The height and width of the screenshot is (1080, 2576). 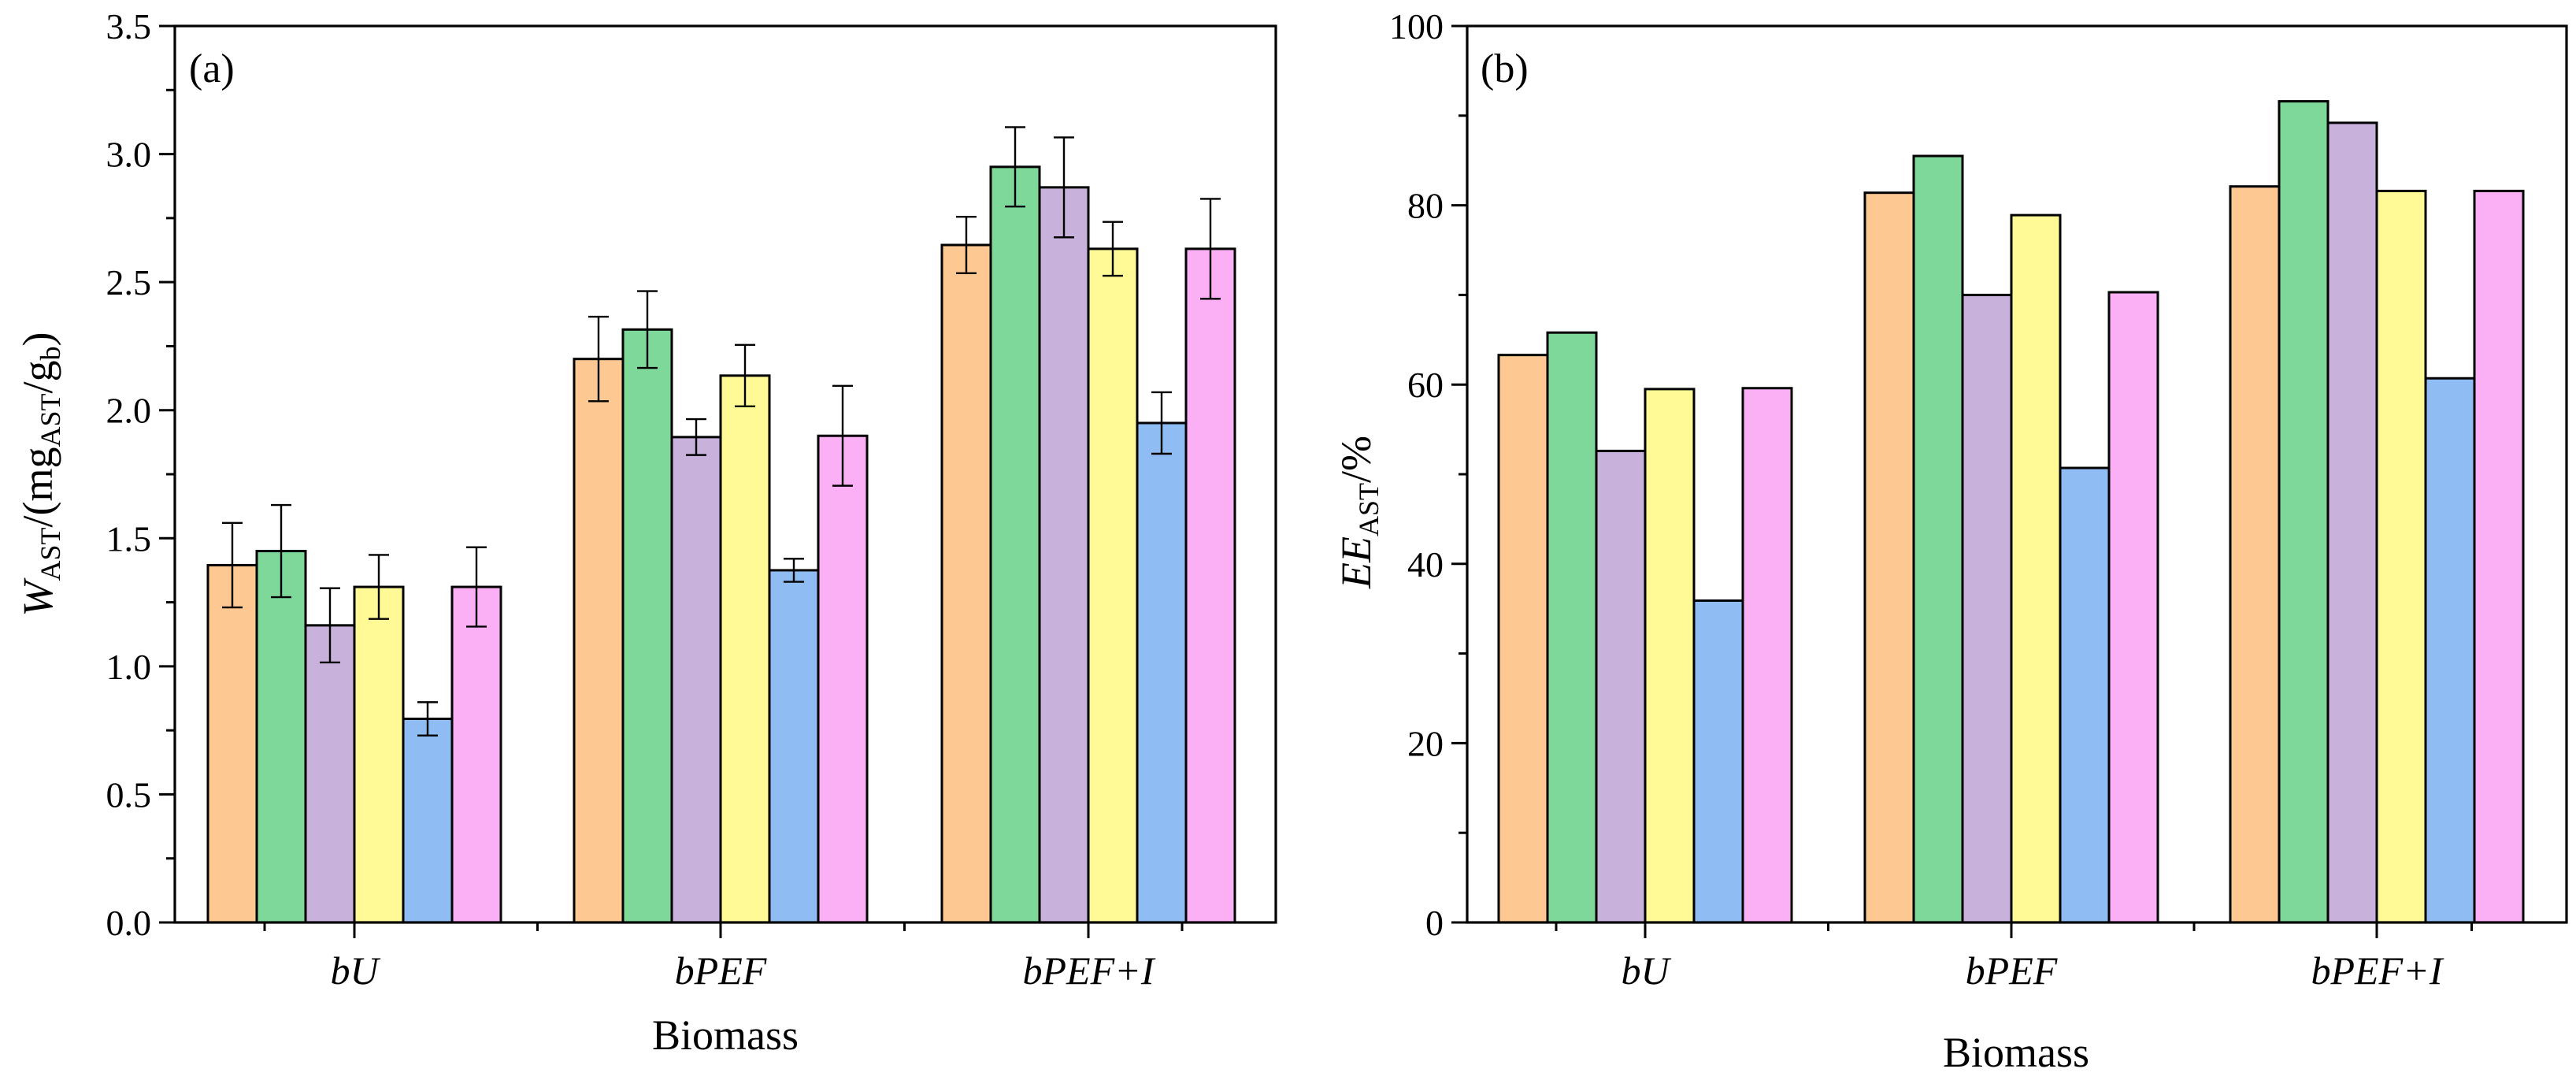 What do you see at coordinates (843, 679) in the screenshot?
I see `panel-a-bar-bPEF-s6` at bounding box center [843, 679].